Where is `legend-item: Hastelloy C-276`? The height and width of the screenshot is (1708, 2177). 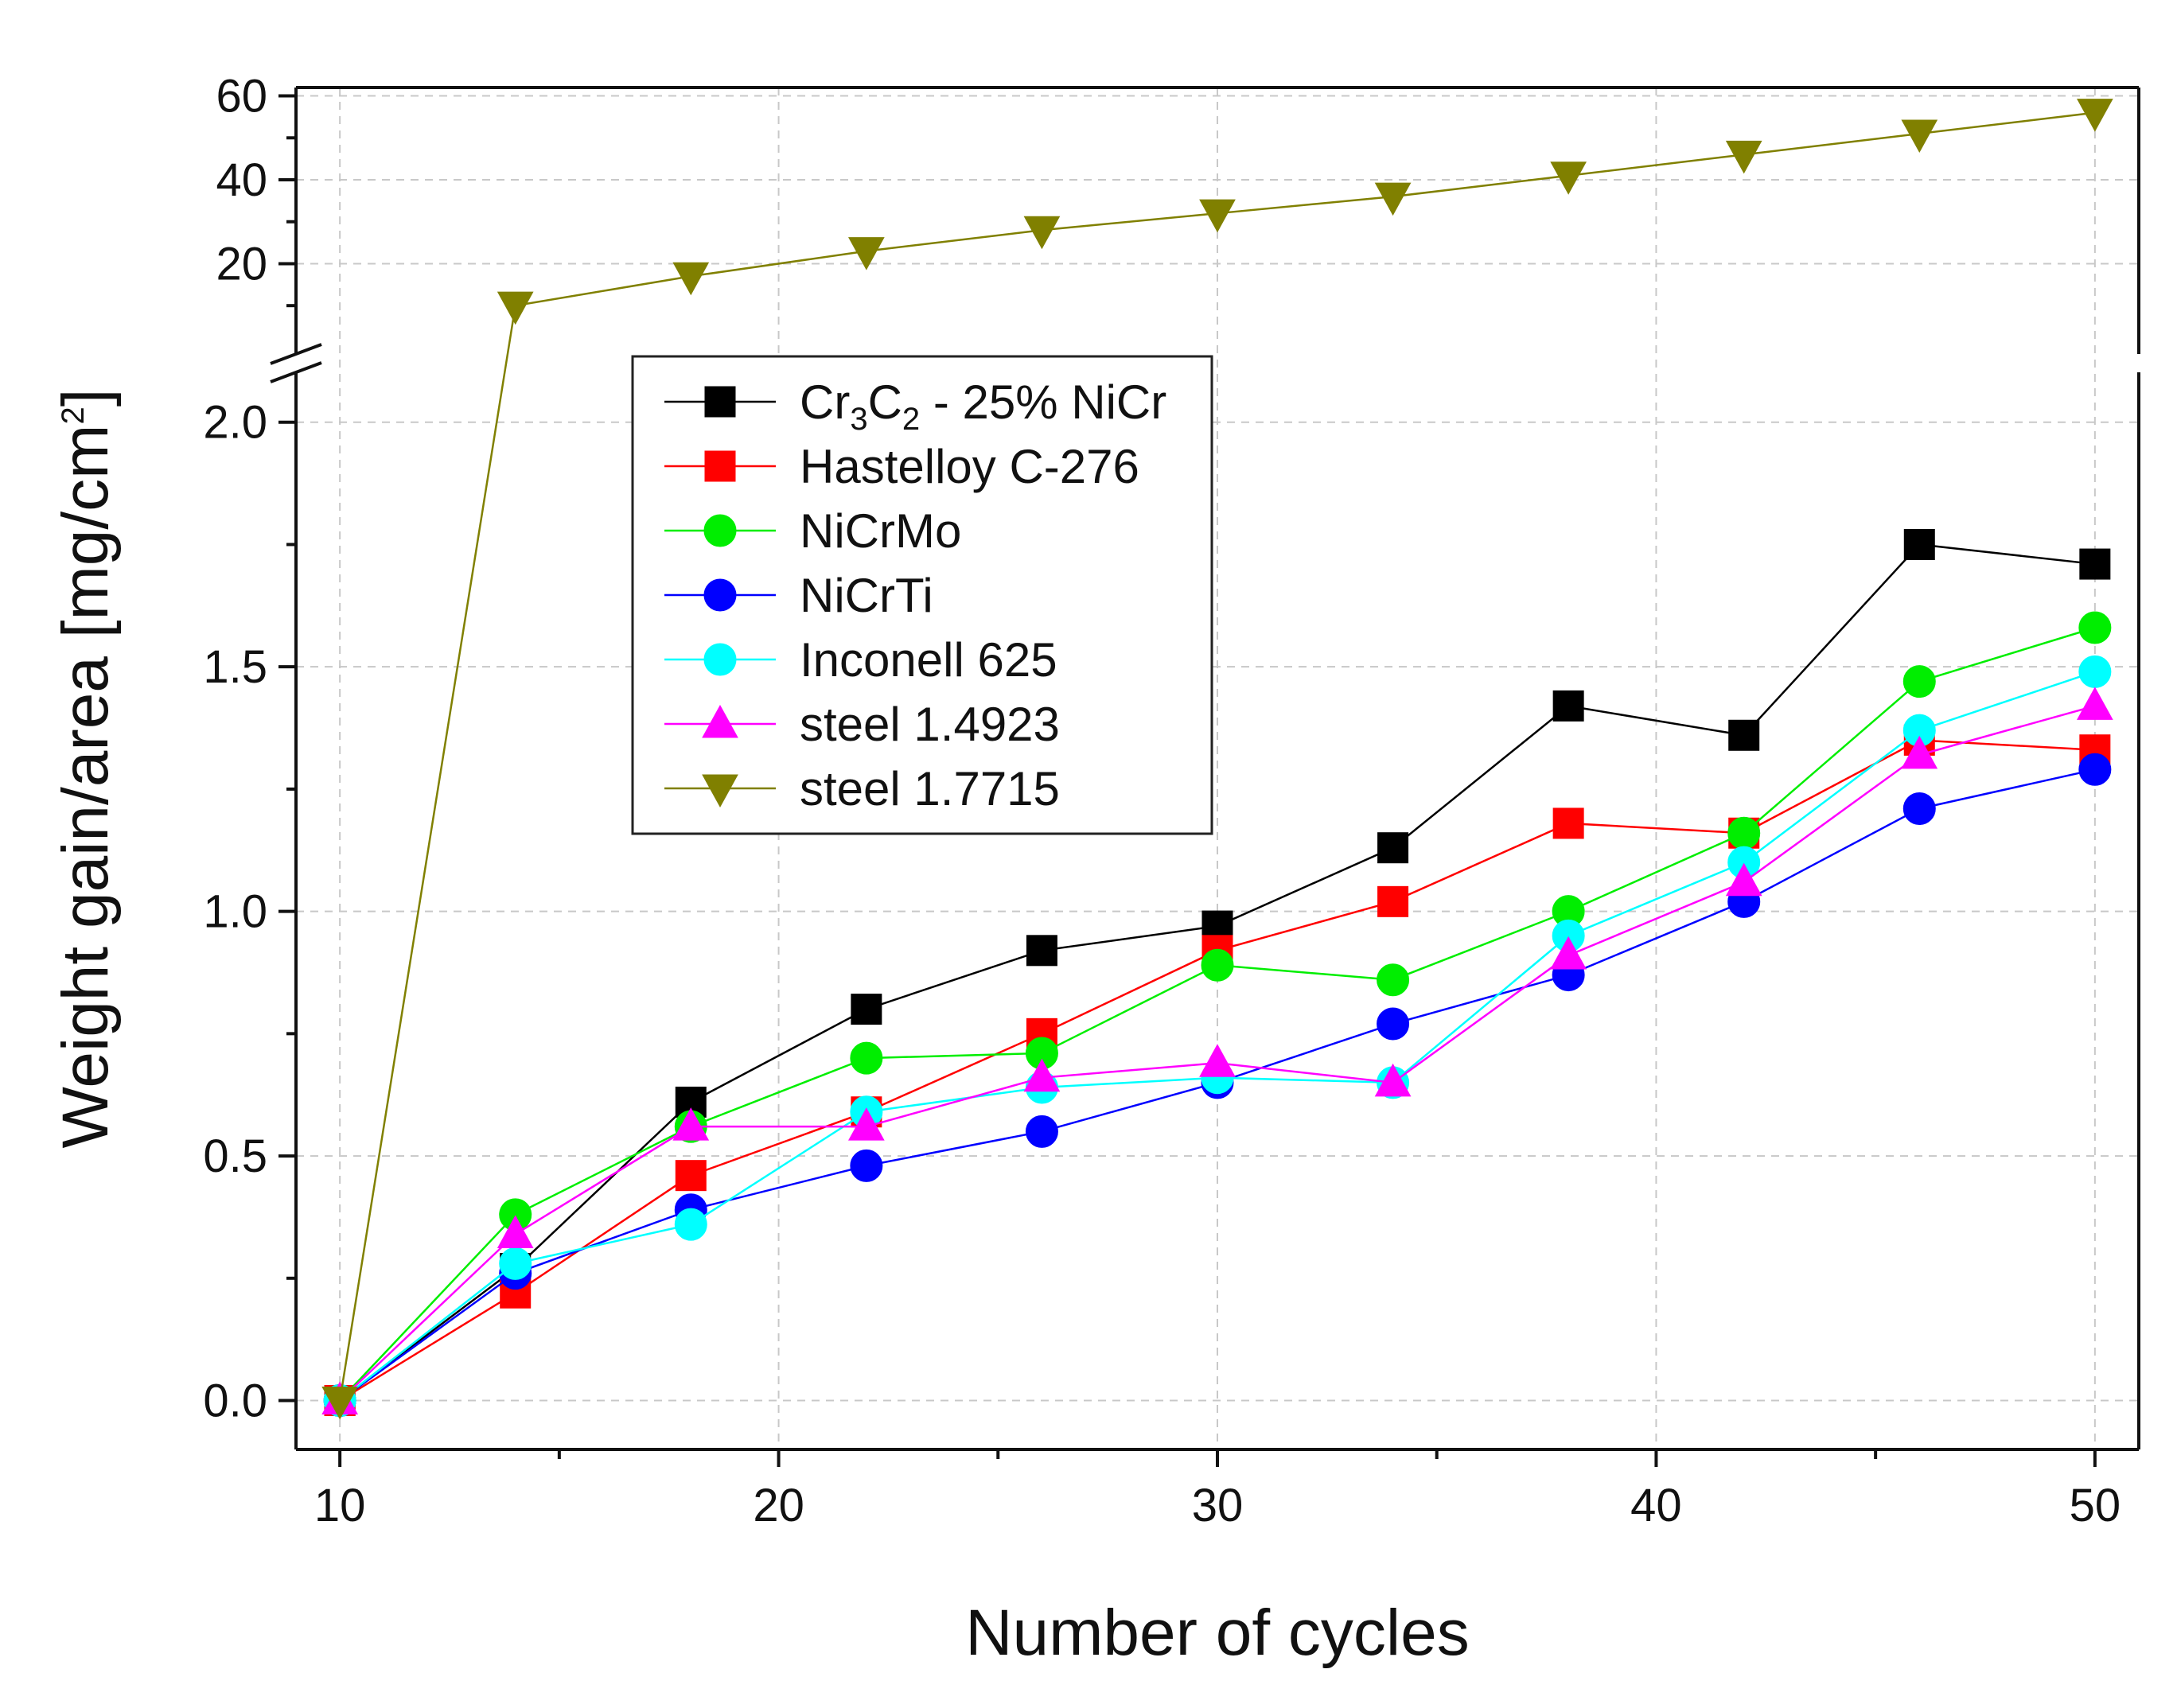
legend-item: Hastelloy C-276 is located at coordinates (901, 466).